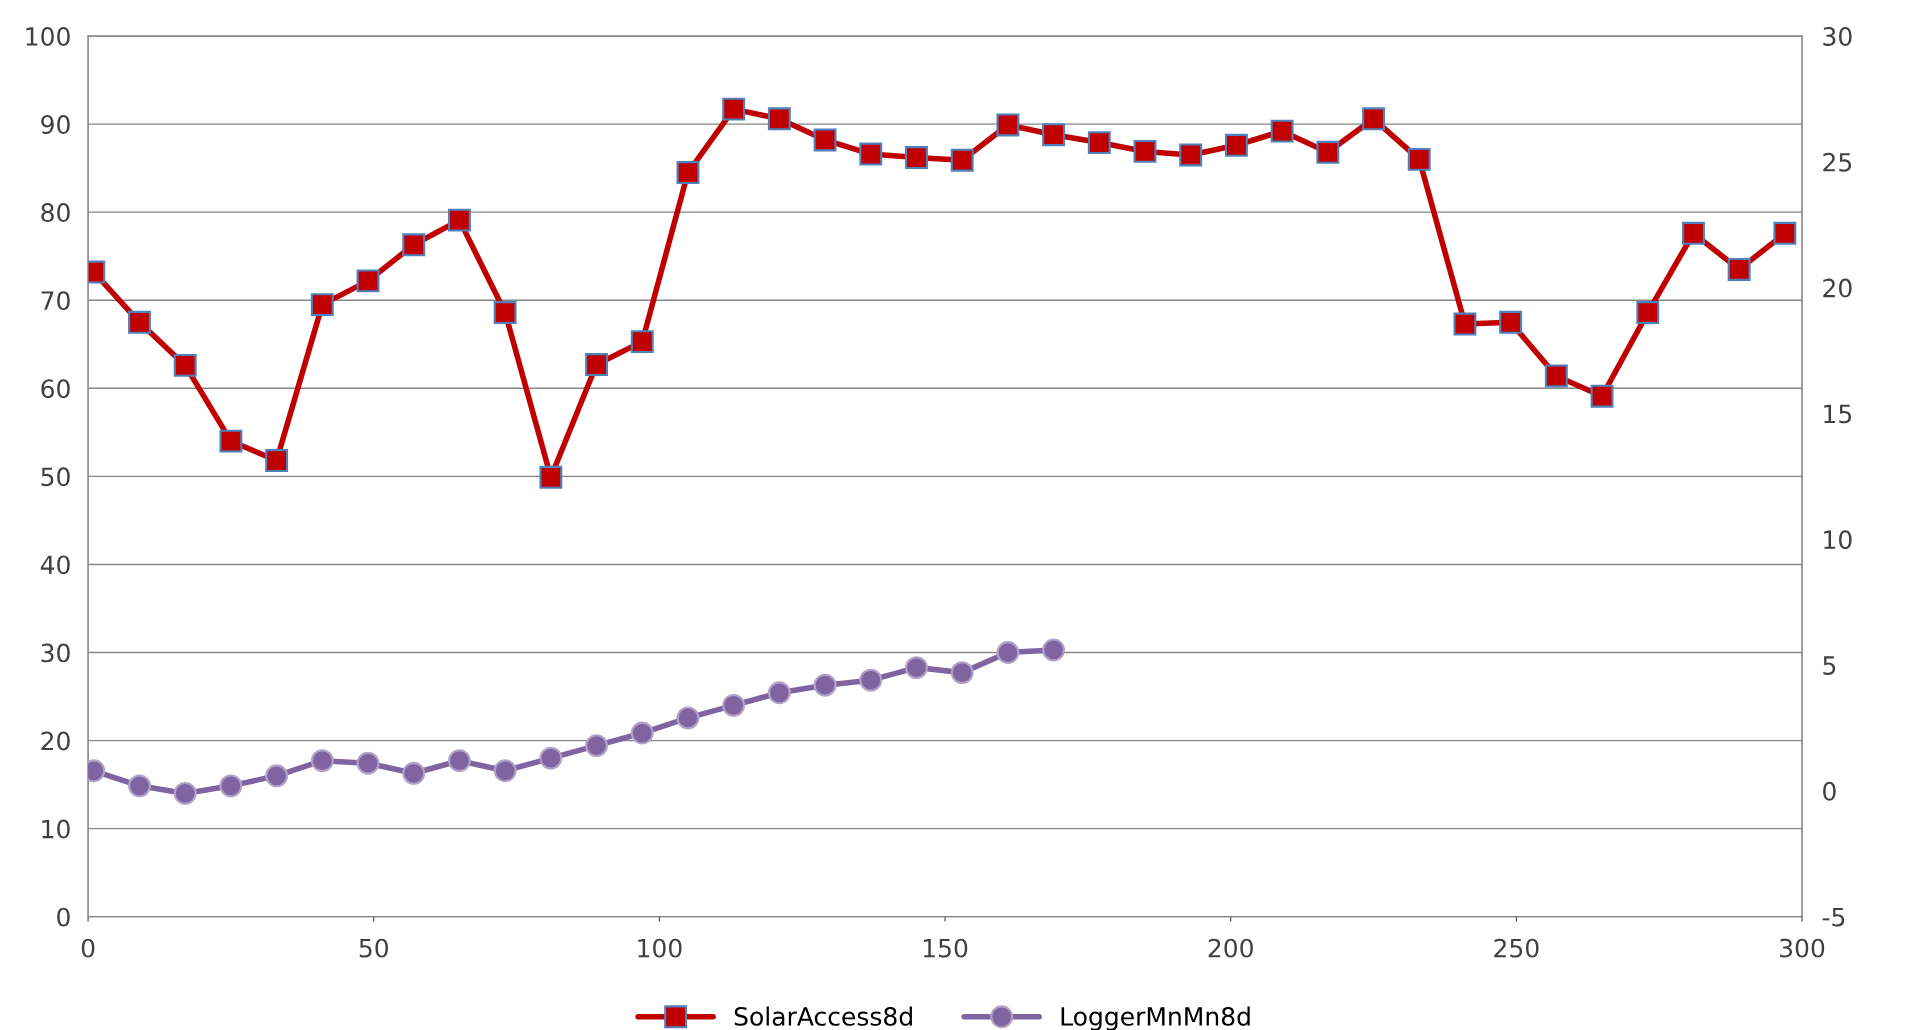 The image size is (1915, 1030). What do you see at coordinates (63, 917) in the screenshot?
I see `y-tick-label: 0` at bounding box center [63, 917].